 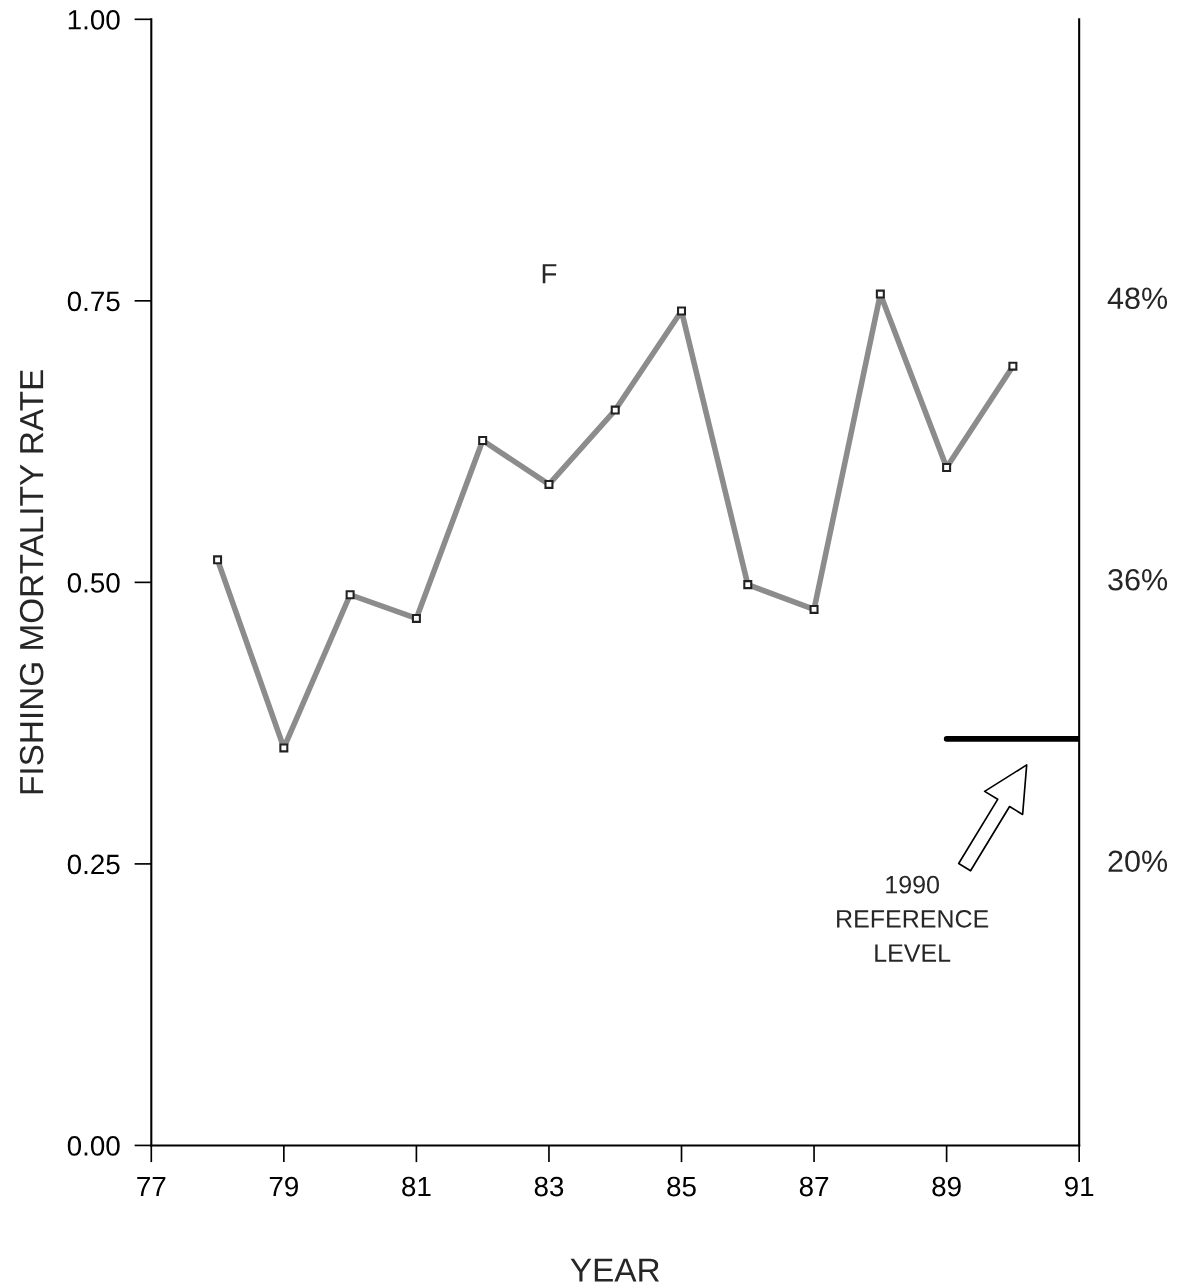 I want to click on x-tick-label: 83, so click(x=549, y=1186).